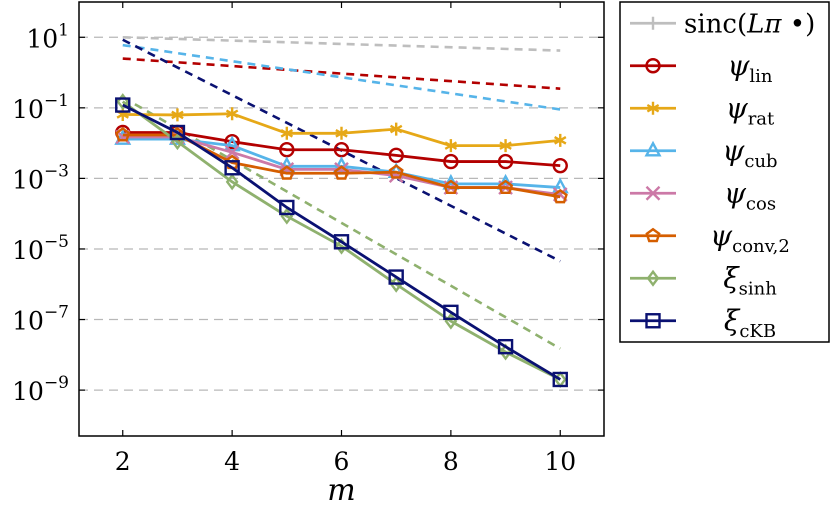  Describe the element at coordinates (232, 461) in the screenshot. I see `x-tick-label: 4` at that location.